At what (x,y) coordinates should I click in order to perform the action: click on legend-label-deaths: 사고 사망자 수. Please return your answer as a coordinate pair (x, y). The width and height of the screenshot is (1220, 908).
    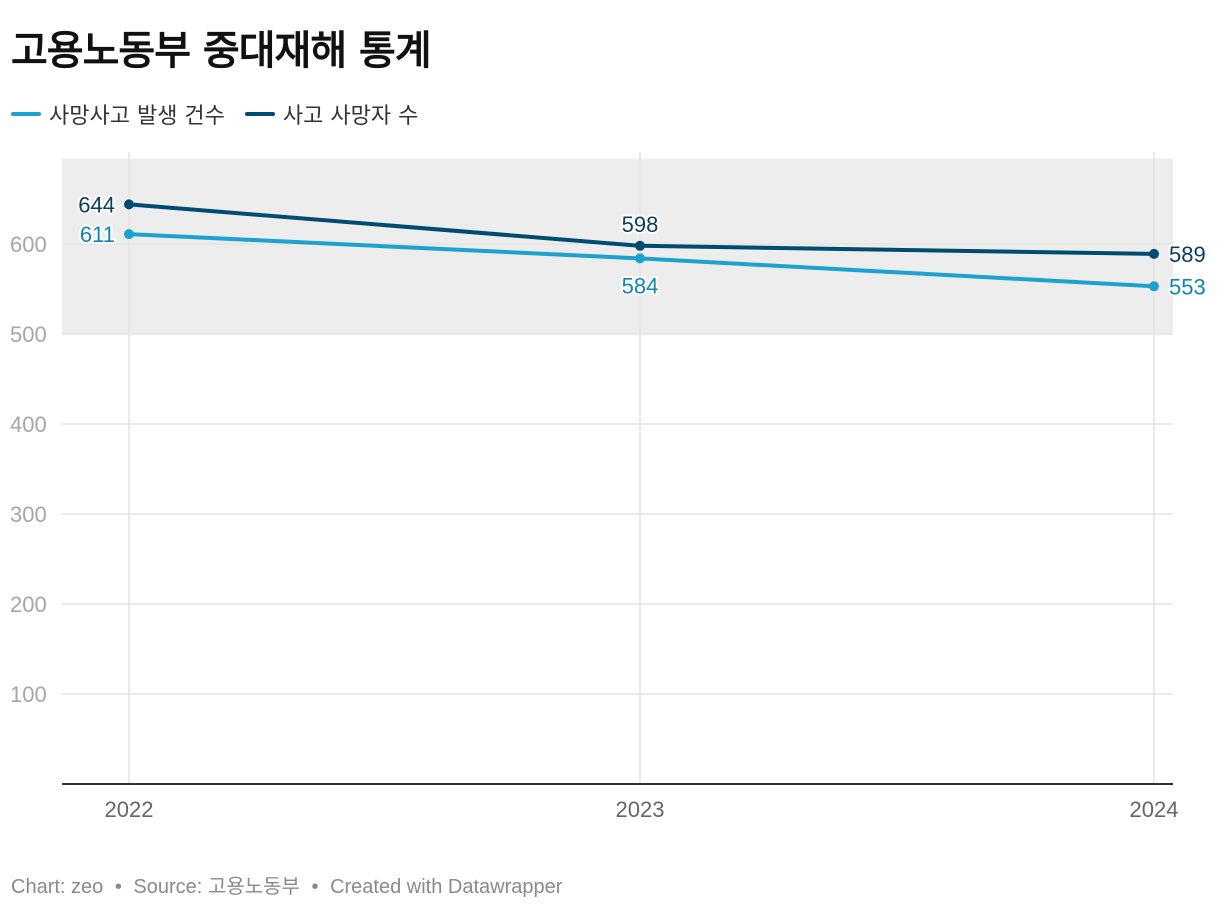
    Looking at the image, I should click on (350, 116).